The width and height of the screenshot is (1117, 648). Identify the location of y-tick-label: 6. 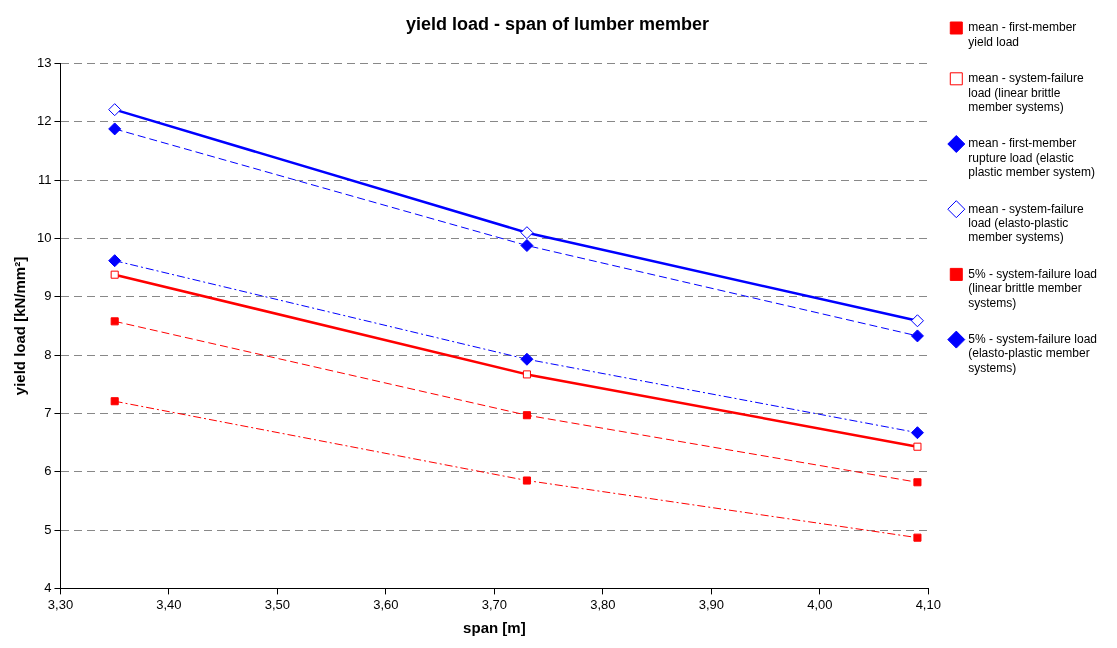
(48, 471).